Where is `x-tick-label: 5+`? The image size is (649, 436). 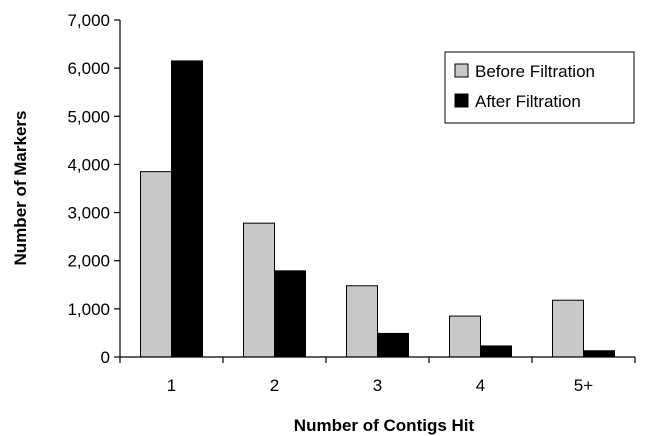
x-tick-label: 5+ is located at coordinates (583, 385).